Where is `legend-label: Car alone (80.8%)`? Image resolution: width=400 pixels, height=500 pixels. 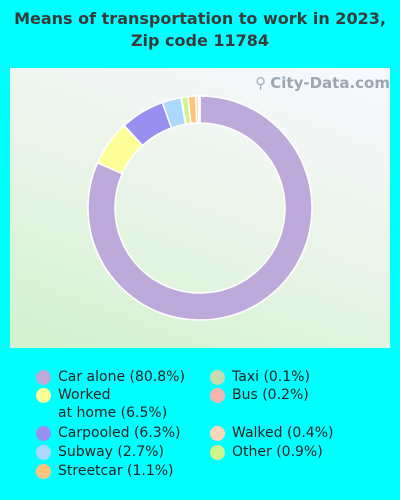
legend-label: Car alone (80.8%) is located at coordinates (121, 377).